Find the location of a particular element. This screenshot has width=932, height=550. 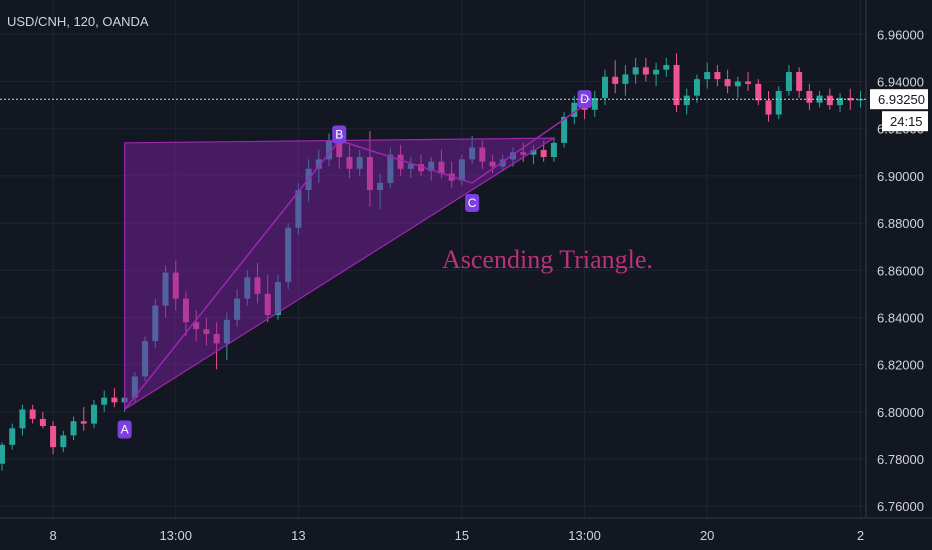

time-axis: 8 13:00 13 15 13:00 20 2 is located at coordinates (456, 535).